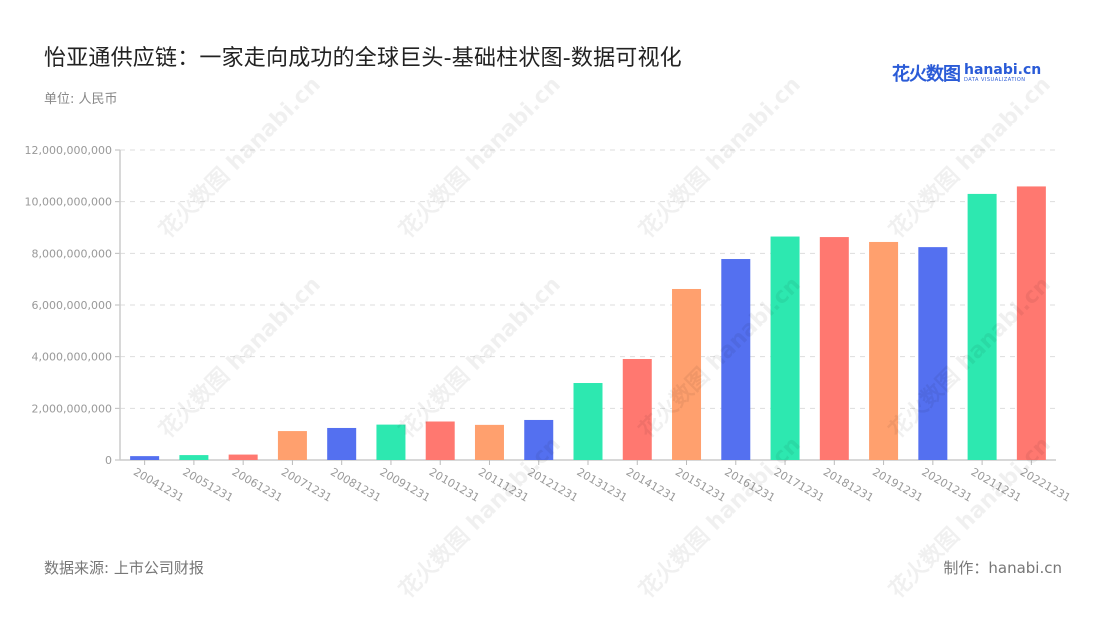 The height and width of the screenshot is (620, 1100). Describe the element at coordinates (552, 484) in the screenshot. I see `x-tick-label: 20121231` at that location.